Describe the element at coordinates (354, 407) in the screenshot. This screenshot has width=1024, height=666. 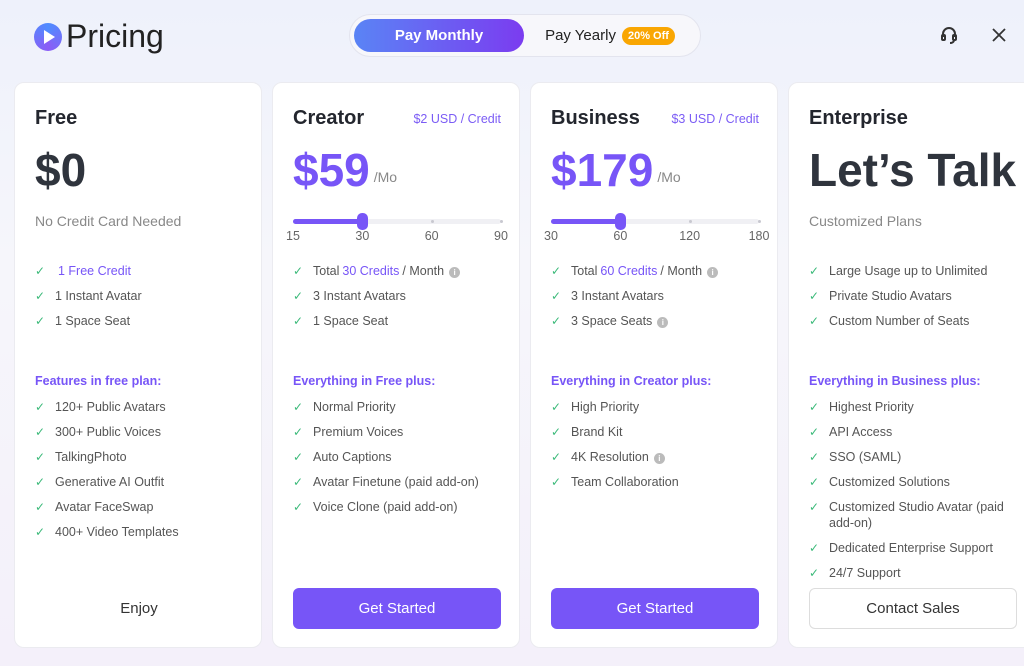
I see `feature-text: Normal Priority` at that location.